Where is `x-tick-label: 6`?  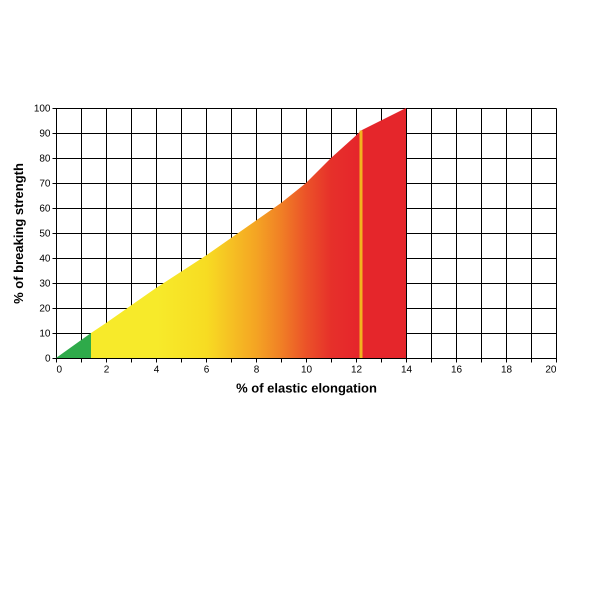 x-tick-label: 6 is located at coordinates (207, 370).